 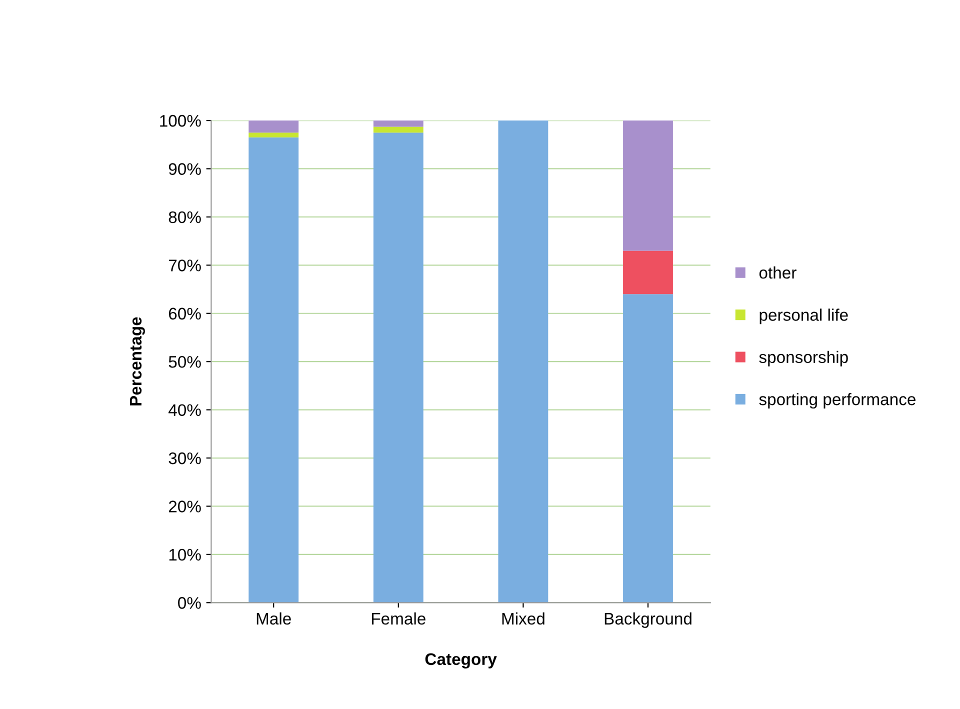 I want to click on y-tick-label: 70%, so click(x=184, y=266).